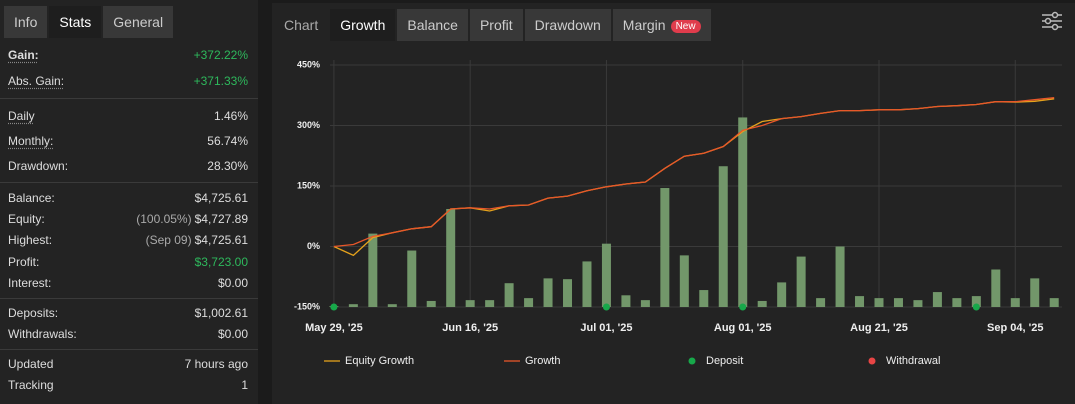 This screenshot has height=404, width=1075. Describe the element at coordinates (379, 361) in the screenshot. I see `legend-label: Equity Growth` at that location.